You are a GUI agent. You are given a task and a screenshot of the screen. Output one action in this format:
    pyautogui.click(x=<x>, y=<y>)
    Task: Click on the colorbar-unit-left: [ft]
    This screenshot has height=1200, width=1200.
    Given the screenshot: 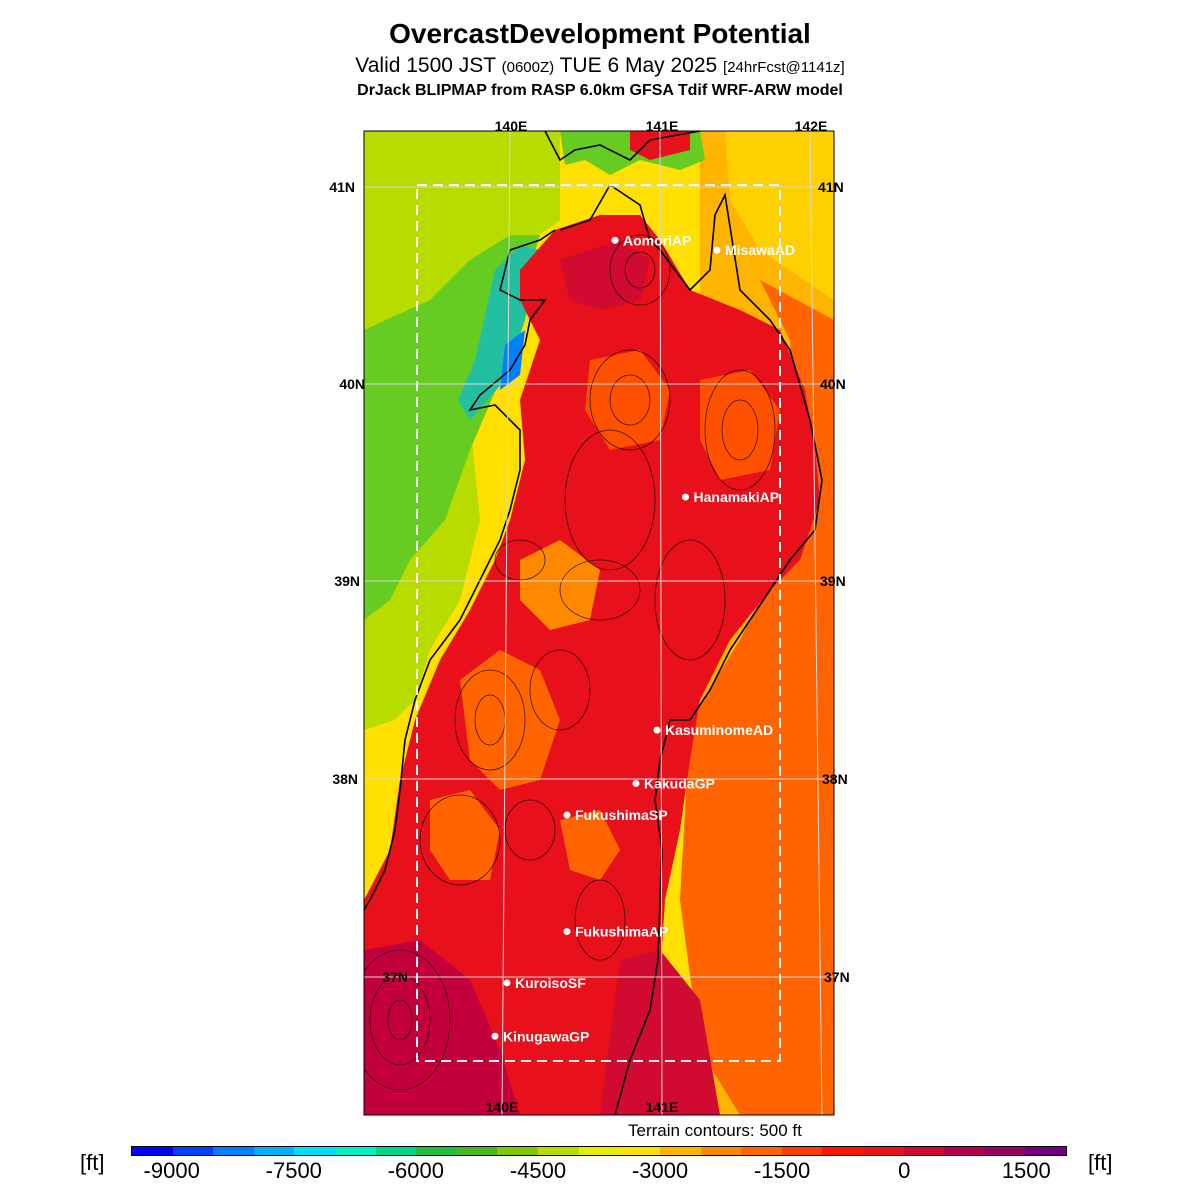 What is the action you would take?
    pyautogui.click(x=92, y=1162)
    